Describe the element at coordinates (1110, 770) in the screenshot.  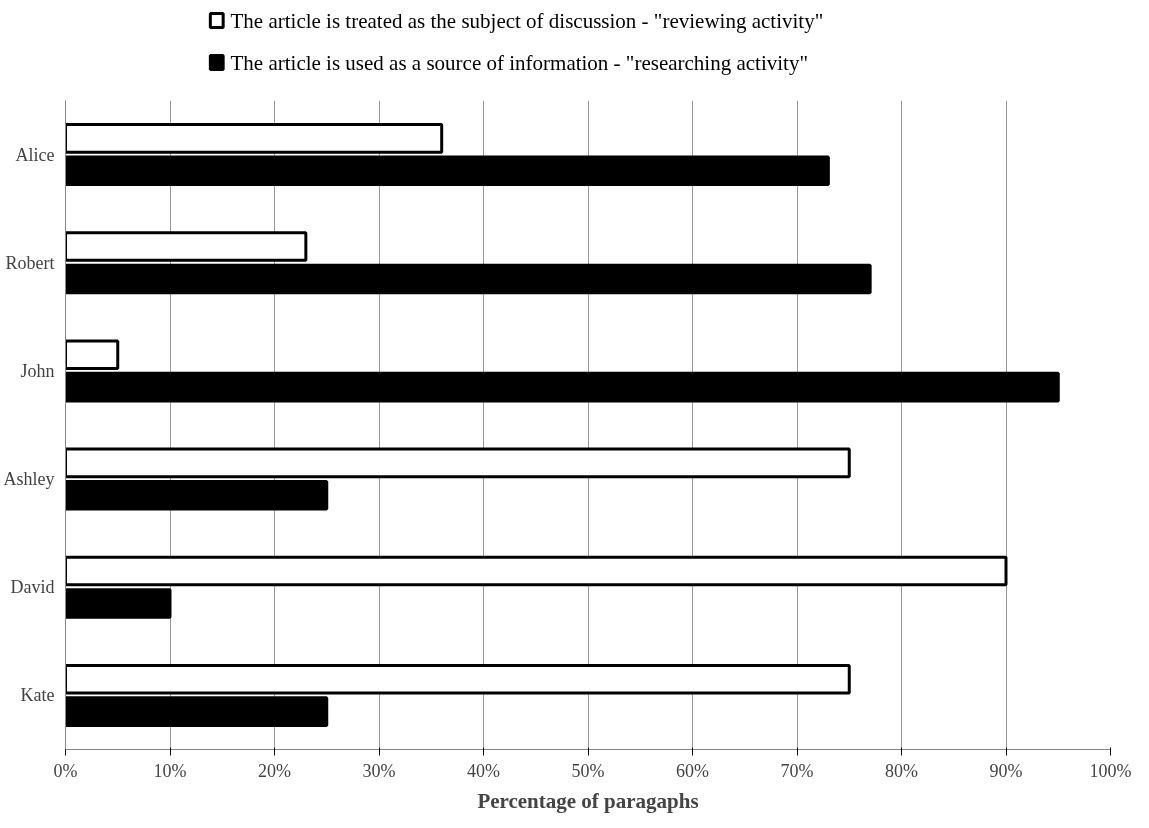
I see `x-tick-label: 100%` at that location.